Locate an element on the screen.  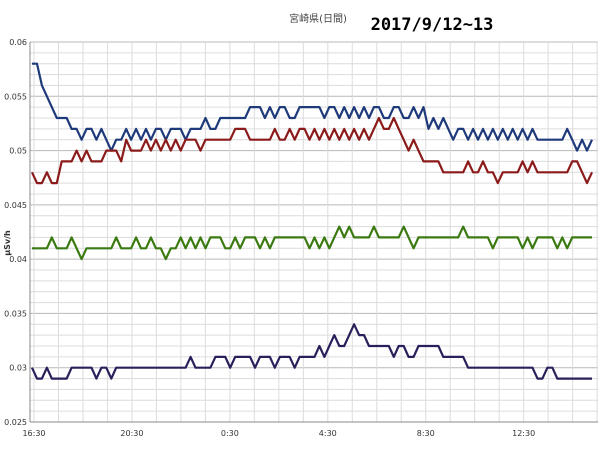
y-tick-label: 0.06 is located at coordinates (18, 42).